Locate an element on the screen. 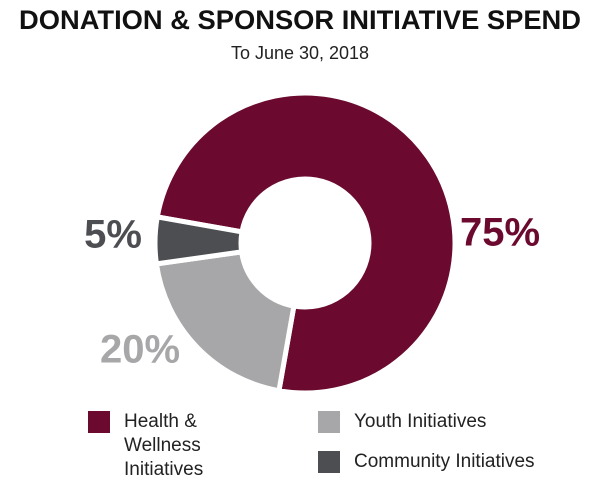 The width and height of the screenshot is (600, 480). legend-item: Community Initiatives is located at coordinates (438, 462).